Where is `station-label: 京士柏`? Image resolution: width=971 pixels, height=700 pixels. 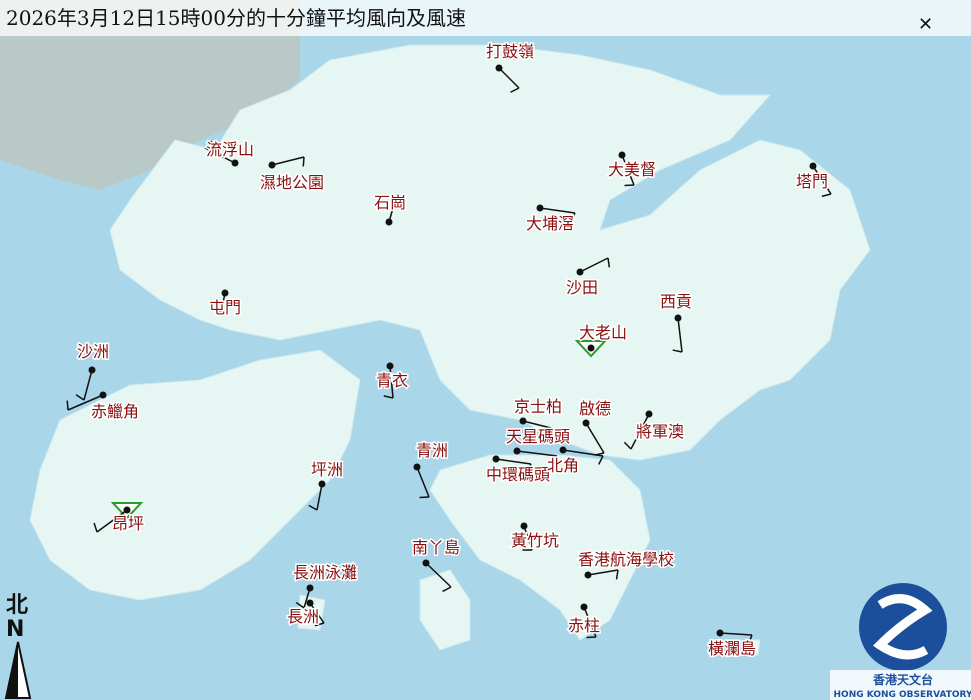
station-label: 京士柏 is located at coordinates (538, 406).